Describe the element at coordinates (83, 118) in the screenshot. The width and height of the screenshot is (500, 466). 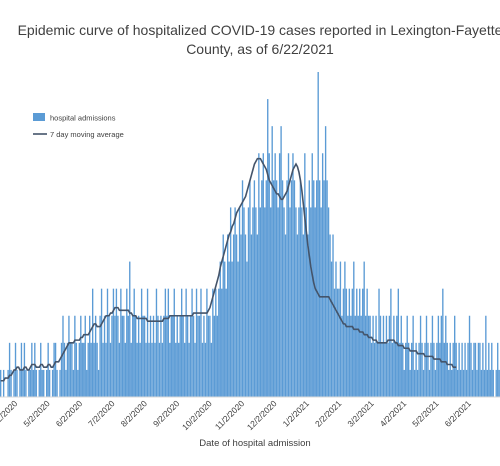
I see `legend-bar-label: hospital admissions` at that location.